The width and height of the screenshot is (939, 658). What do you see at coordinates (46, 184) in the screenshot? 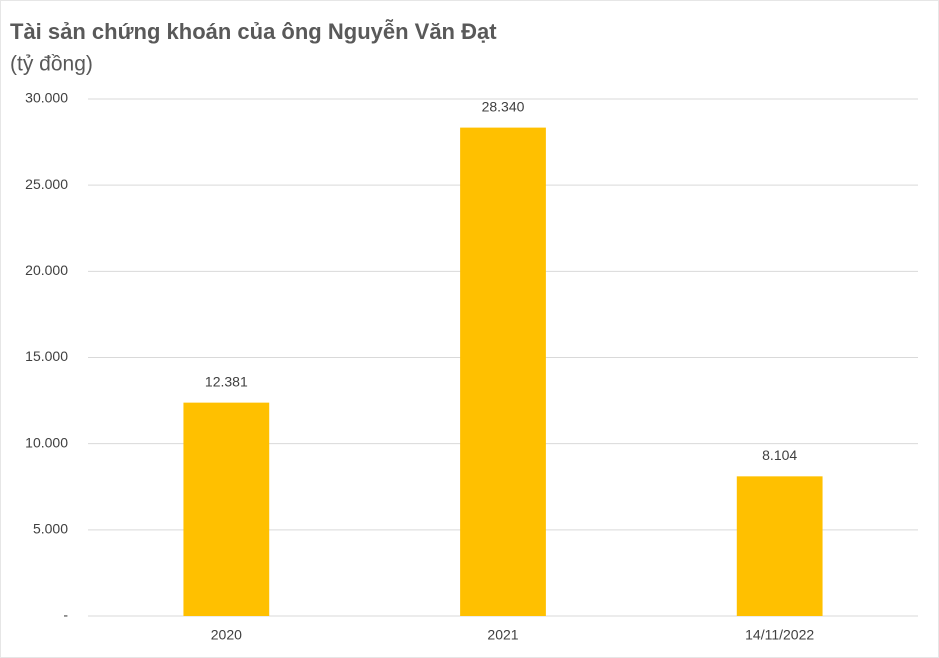
I see `y-tick-label: 25.000` at bounding box center [46, 184].